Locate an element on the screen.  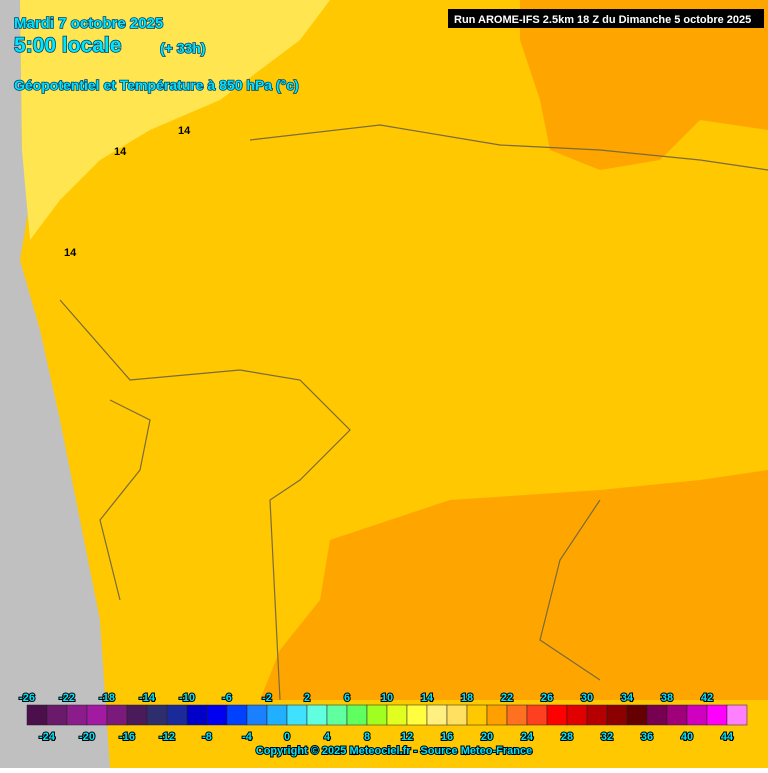
scale-label: 20 is located at coordinates (487, 737).